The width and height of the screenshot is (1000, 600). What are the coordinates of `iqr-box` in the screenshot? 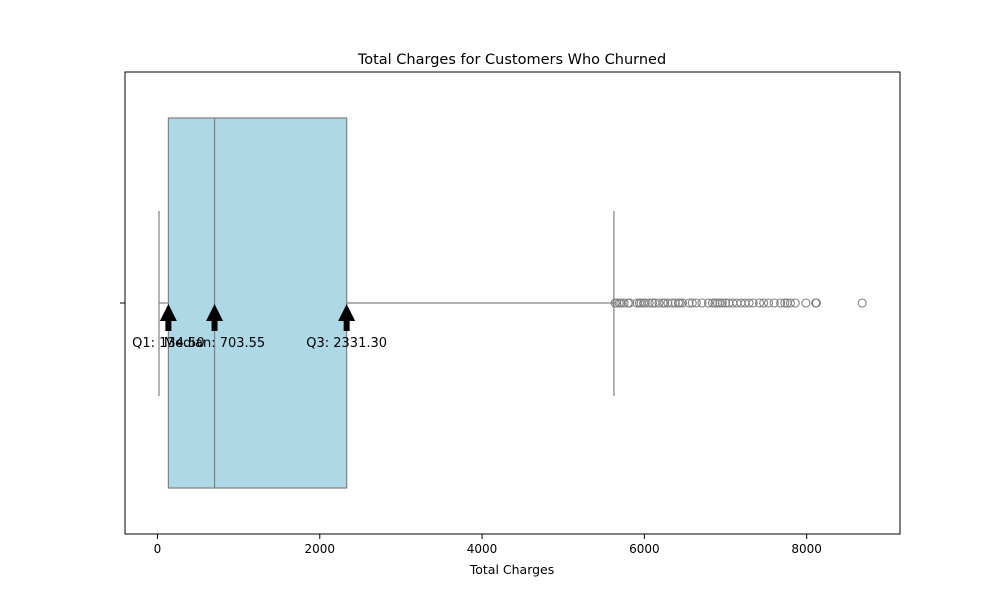 It's located at (257, 303).